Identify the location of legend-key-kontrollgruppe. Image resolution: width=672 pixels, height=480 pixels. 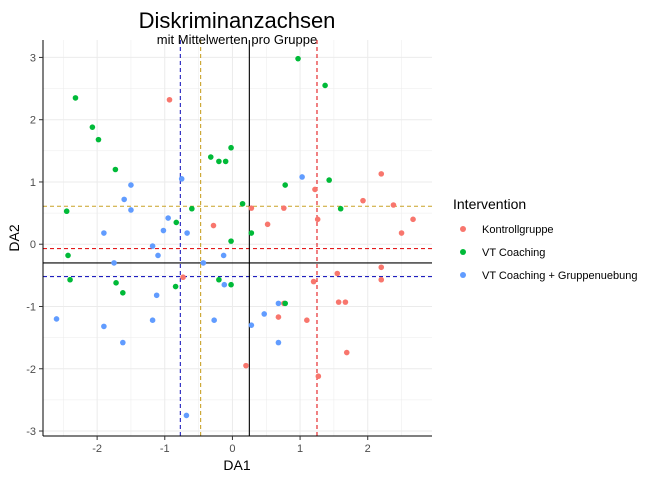
(463, 229).